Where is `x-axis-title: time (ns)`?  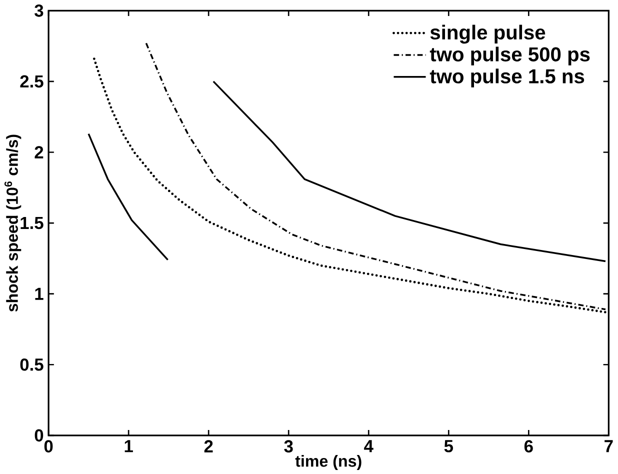
x-axis-title: time (ns) is located at coordinates (328, 462).